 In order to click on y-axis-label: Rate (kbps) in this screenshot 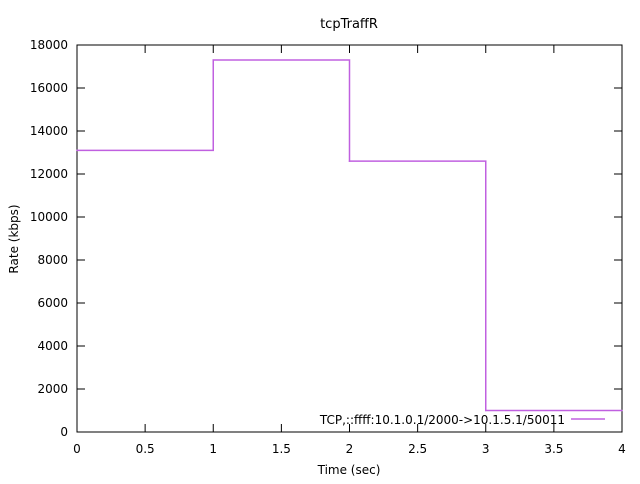, I will do `click(14, 238)`.